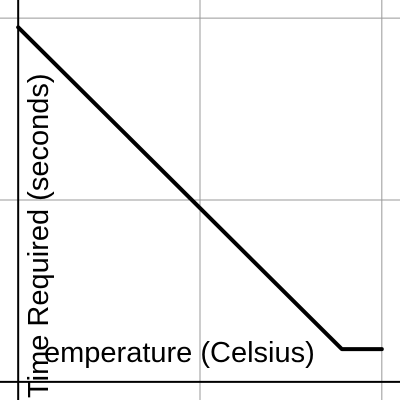 The width and height of the screenshot is (400, 405). What do you see at coordinates (39, 236) in the screenshot?
I see `y-axis-label: Time Required (seconds)` at bounding box center [39, 236].